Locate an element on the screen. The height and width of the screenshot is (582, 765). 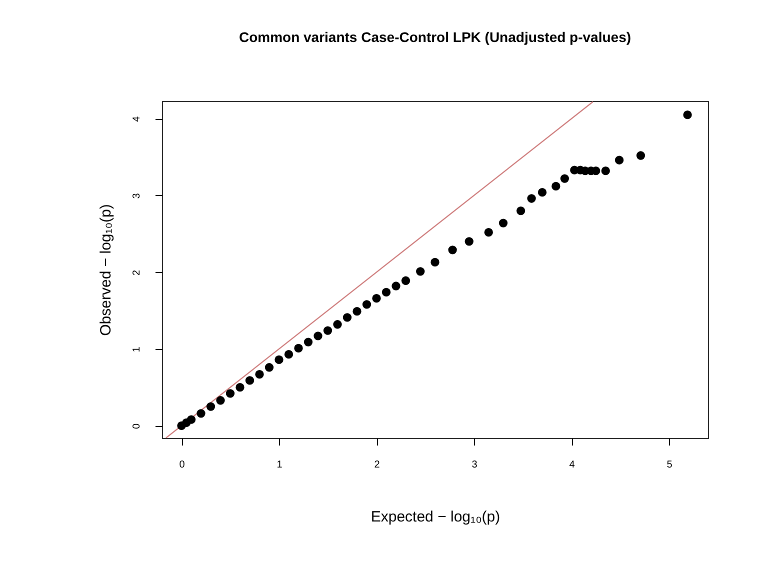
x-tick-label: 4 is located at coordinates (572, 465).